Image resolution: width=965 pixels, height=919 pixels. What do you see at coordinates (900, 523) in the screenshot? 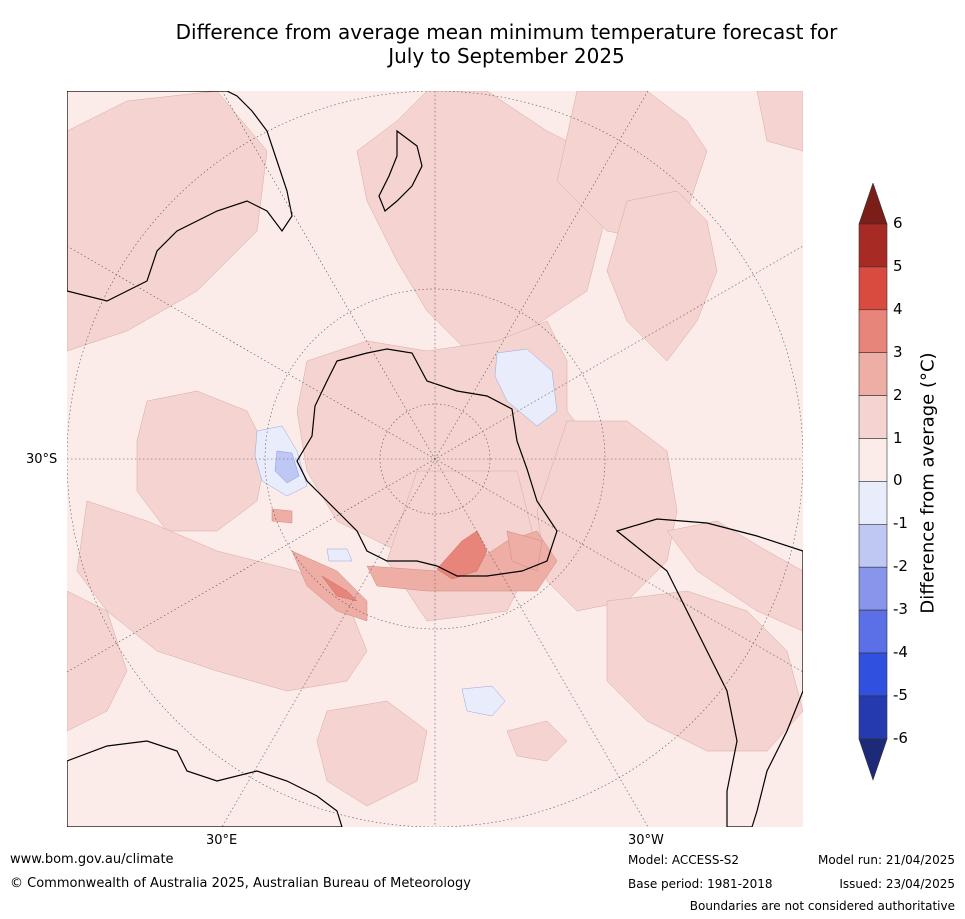
I see `colorbar-tick-label: -1` at bounding box center [900, 523].